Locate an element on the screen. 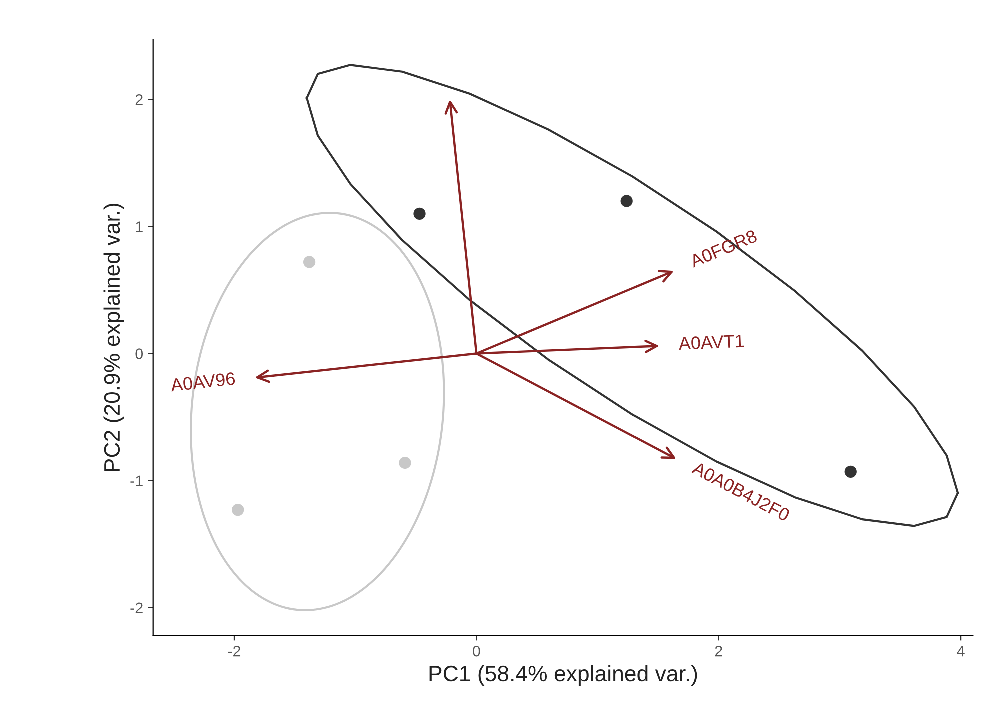 The height and width of the screenshot is (725, 983). x-tick-label: 4 is located at coordinates (961, 651).